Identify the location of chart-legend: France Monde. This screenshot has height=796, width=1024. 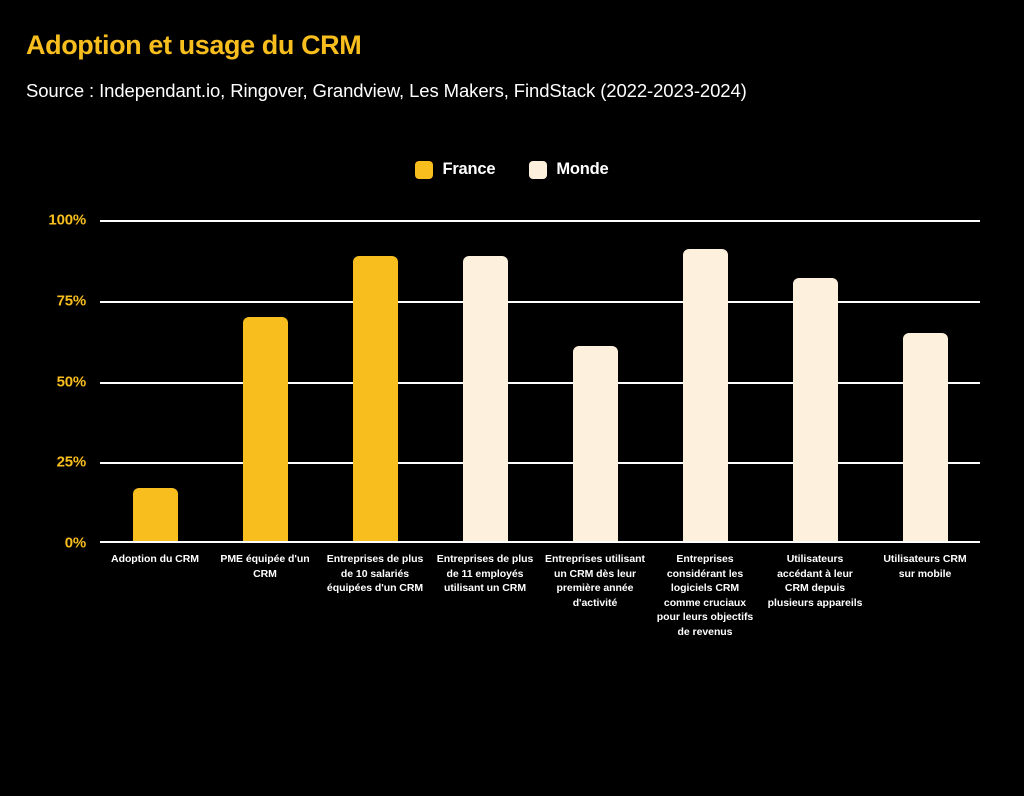
(512, 169).